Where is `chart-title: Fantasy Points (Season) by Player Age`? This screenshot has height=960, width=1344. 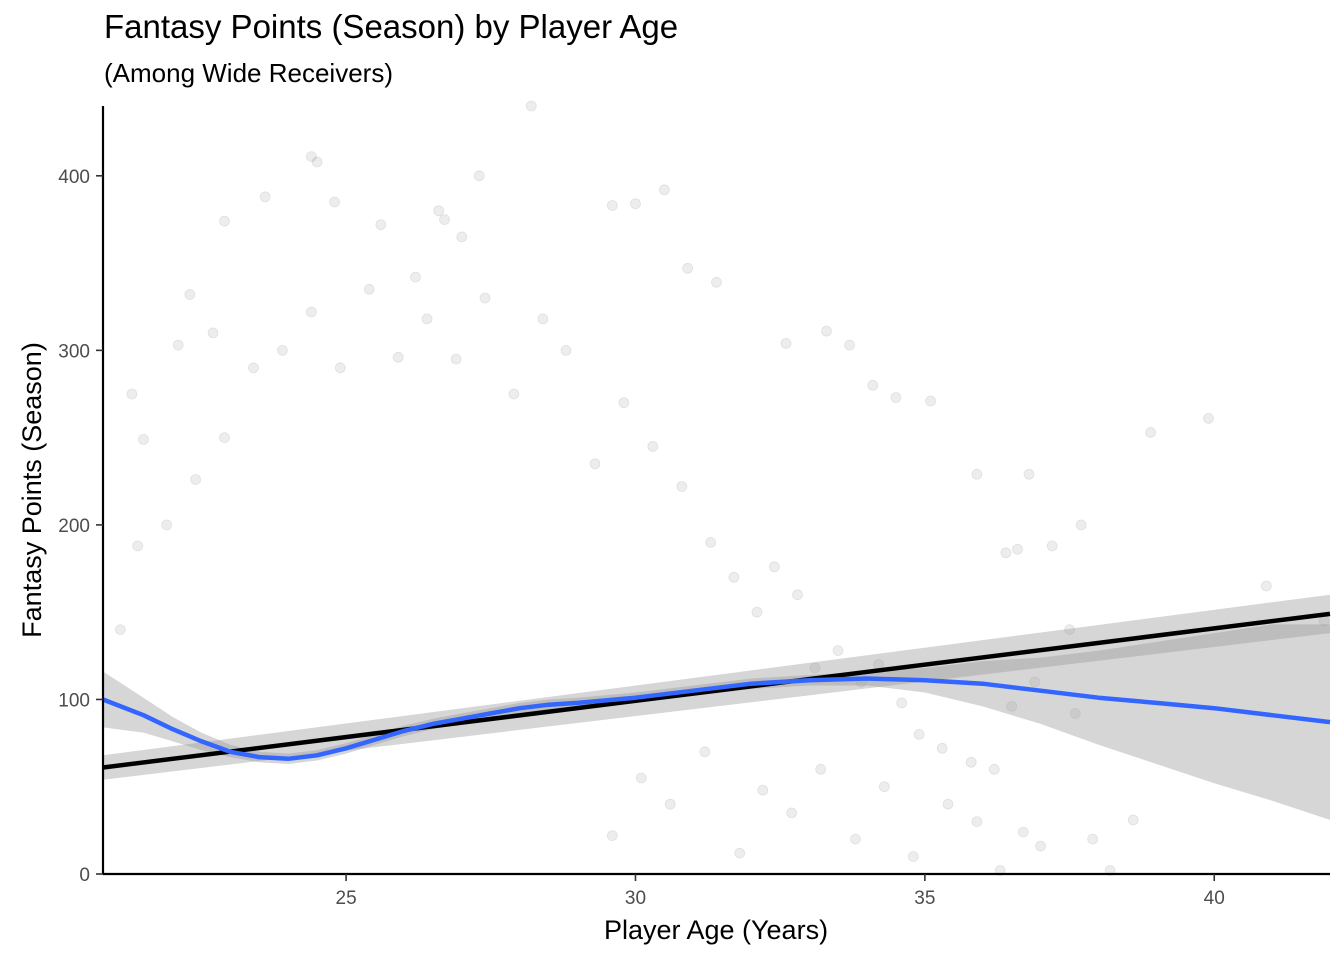 chart-title: Fantasy Points (Season) by Player Age is located at coordinates (391, 26).